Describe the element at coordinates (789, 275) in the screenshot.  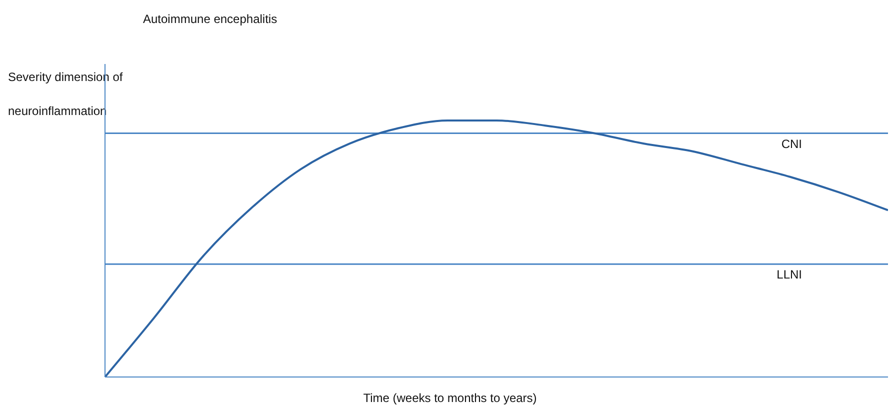
I see `ref-line-label: LLNI` at that location.